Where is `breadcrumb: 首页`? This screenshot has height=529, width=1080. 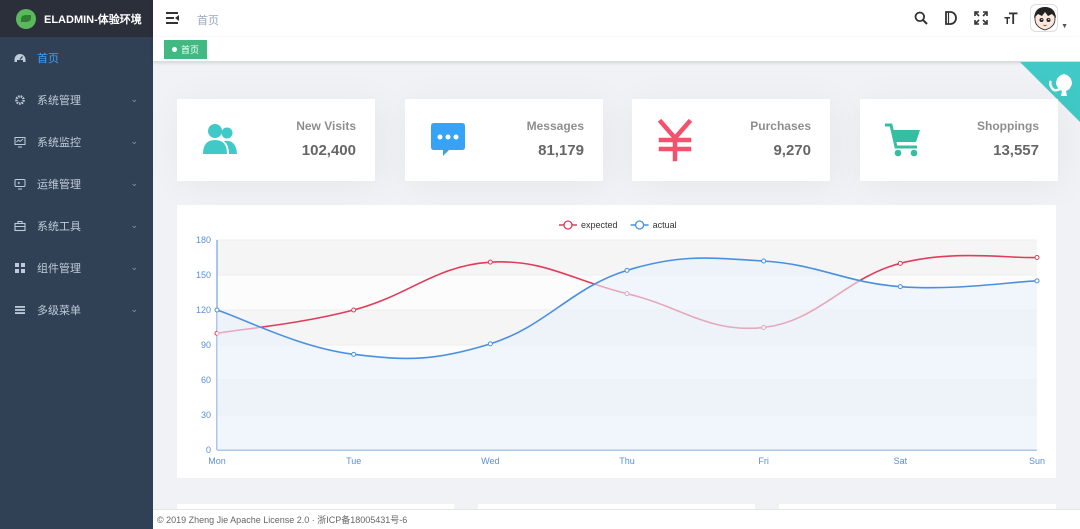
breadcrumb: 首页 is located at coordinates (208, 21).